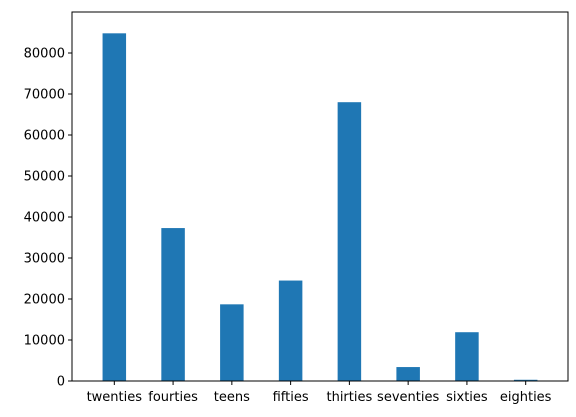  I want to click on y-tick-label: 30000, so click(44, 259).